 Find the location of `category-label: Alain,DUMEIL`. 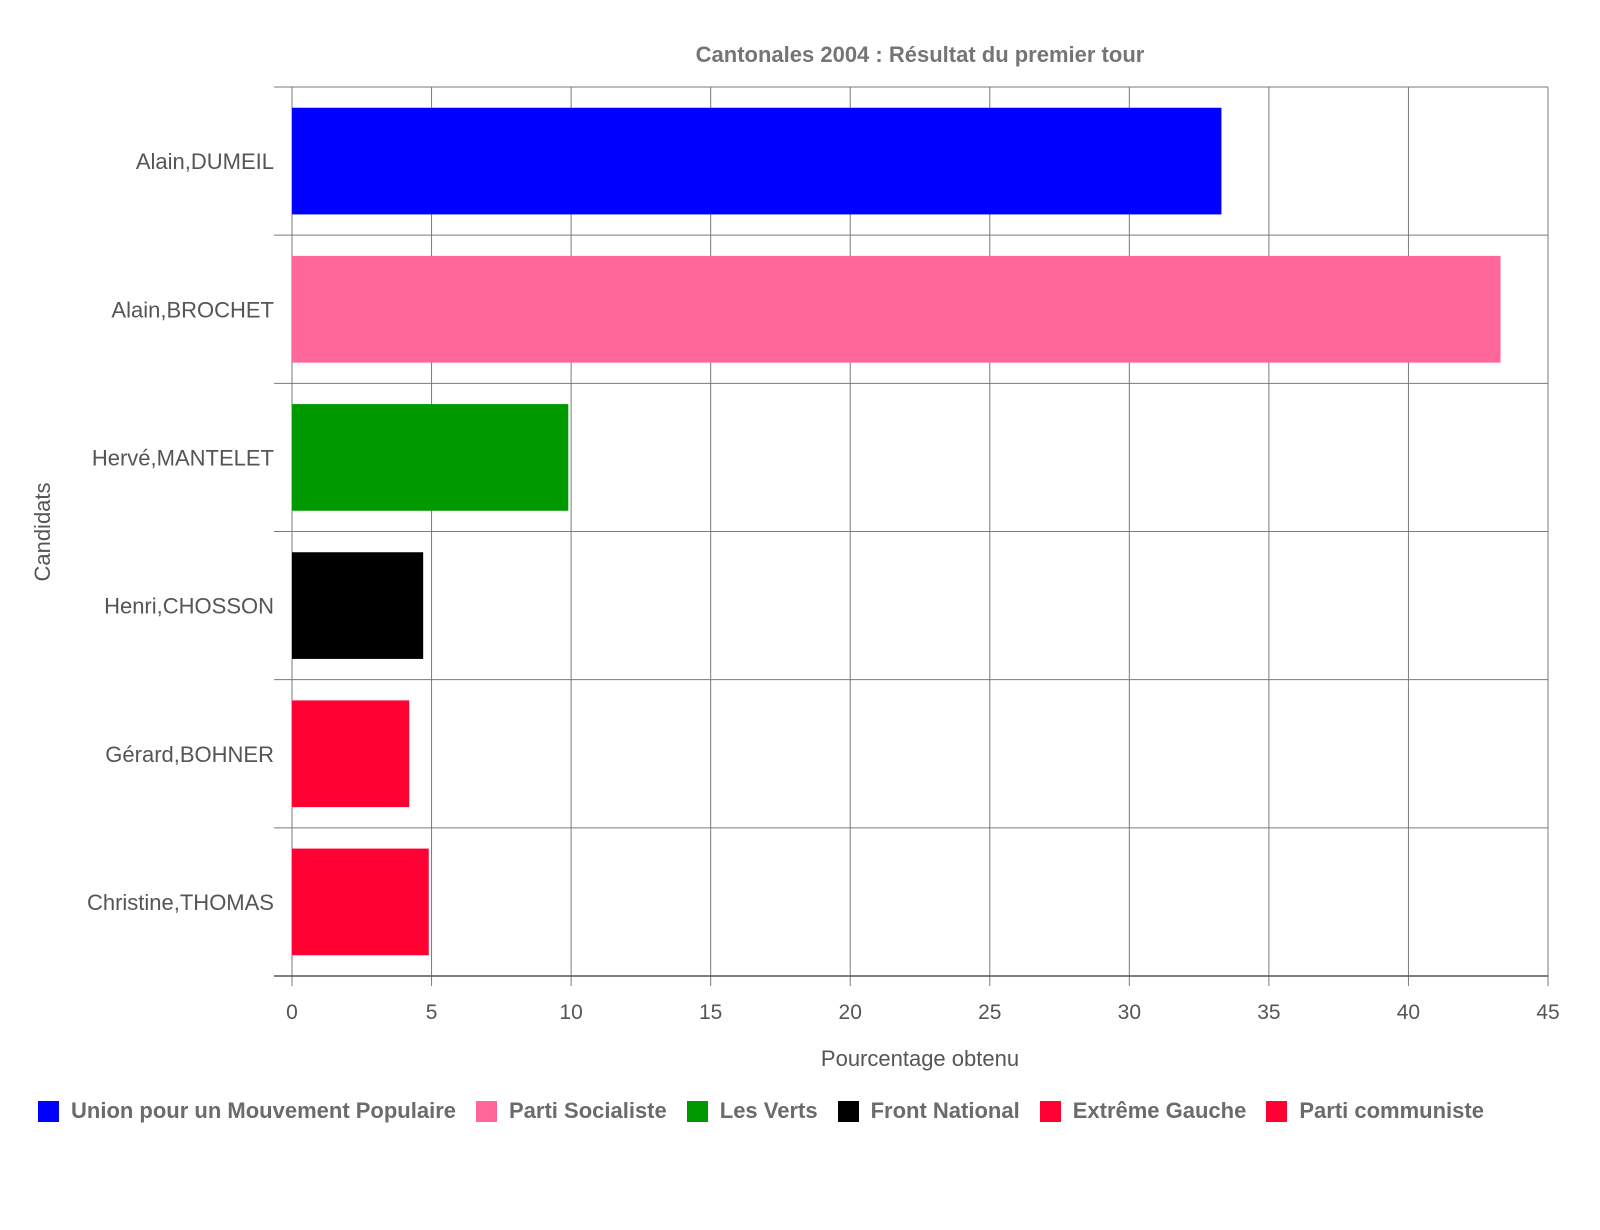

category-label: Alain,DUMEIL is located at coordinates (205, 161).